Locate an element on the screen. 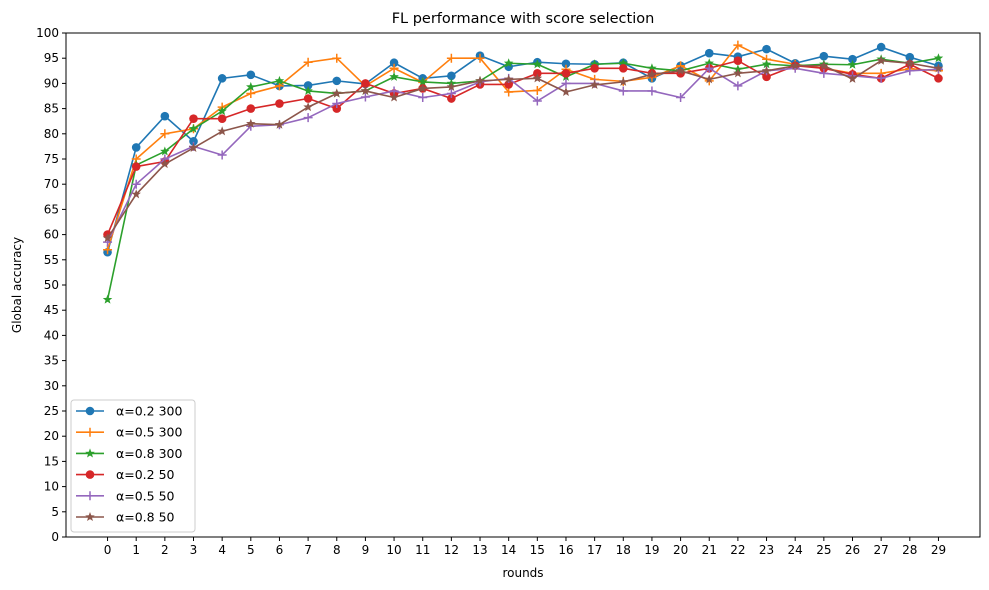 The width and height of the screenshot is (989, 590). x-tick-label: 15 is located at coordinates (537, 550).